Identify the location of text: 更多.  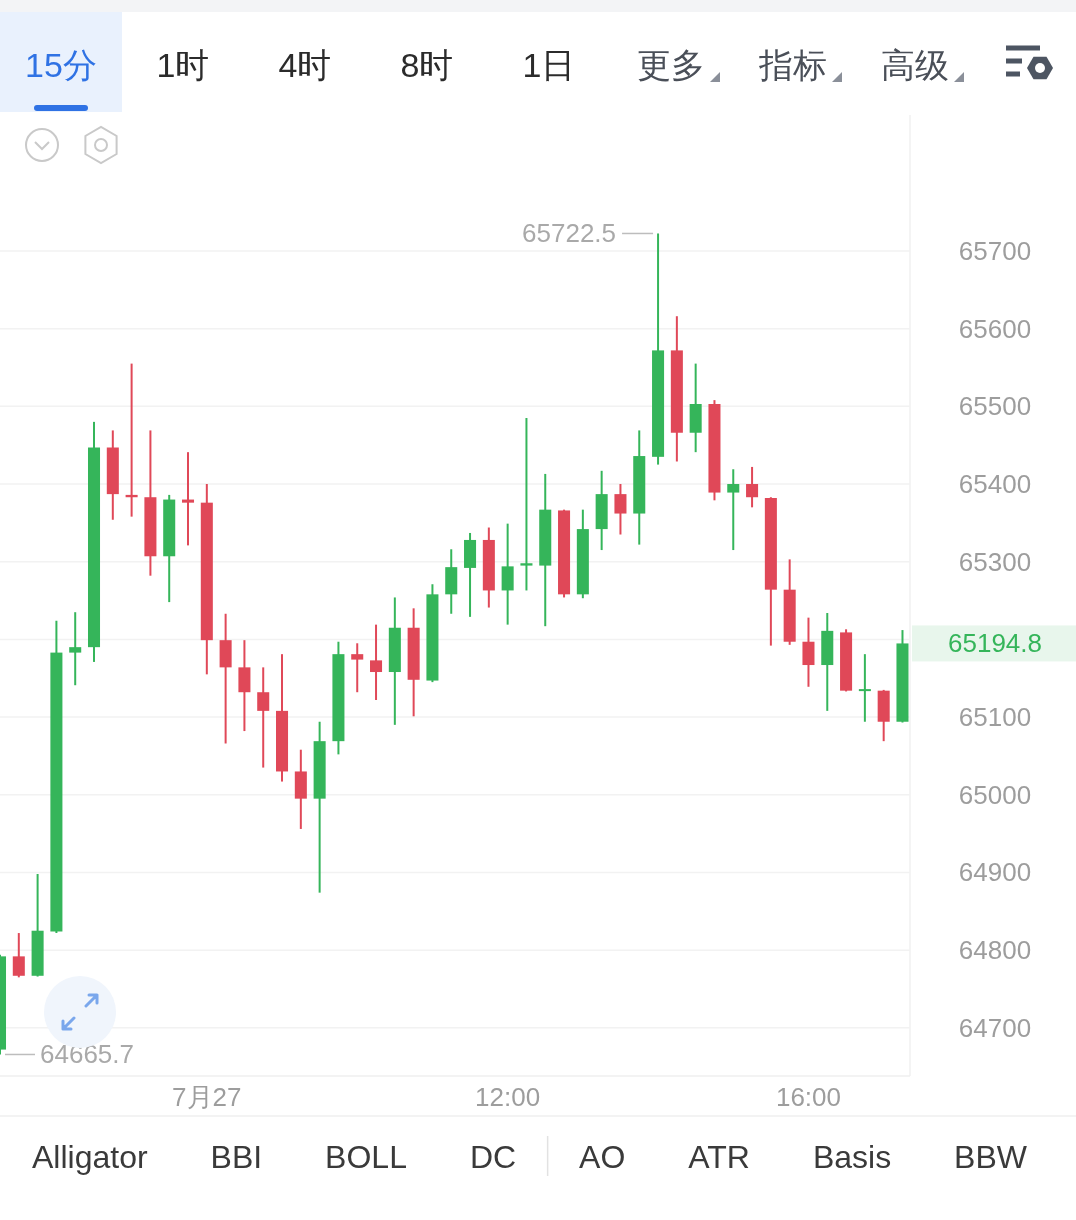
(671, 65).